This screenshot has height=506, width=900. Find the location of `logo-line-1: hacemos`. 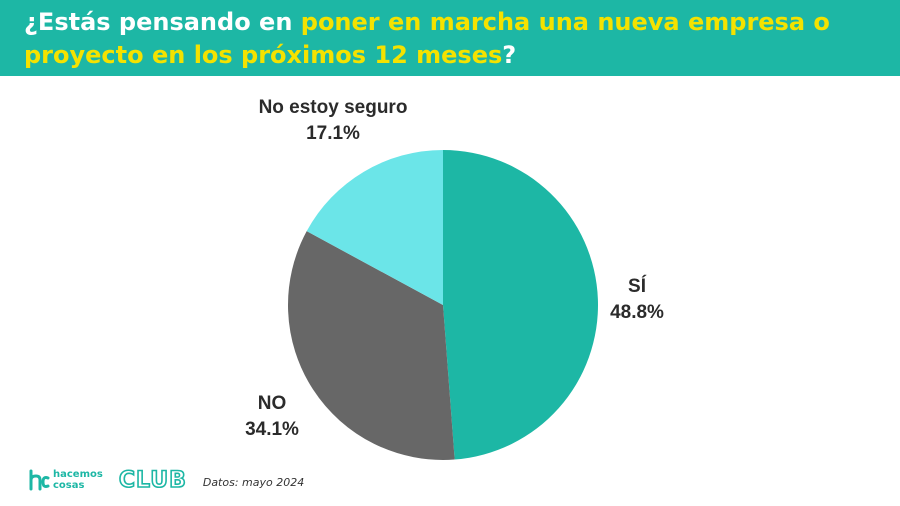

logo-line-1: hacemos is located at coordinates (78, 474).